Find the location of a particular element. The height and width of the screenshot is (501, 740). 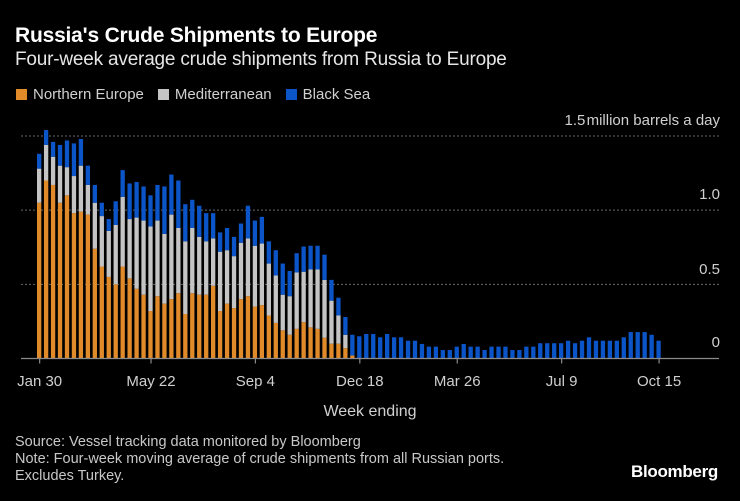

x-tick-label: Oct 15 is located at coordinates (659, 381).